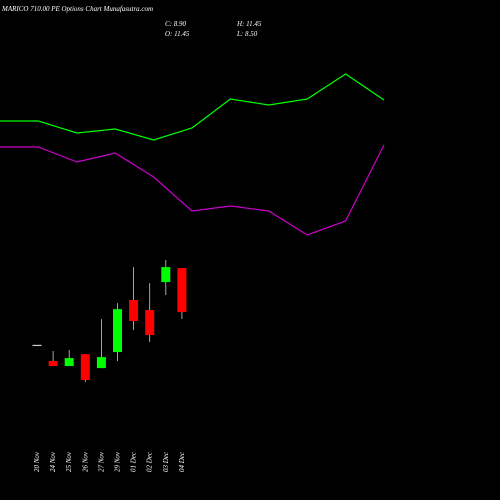 The image size is (500, 500). What do you see at coordinates (37, 461) in the screenshot?
I see `x-tick-label: 20 Nov` at bounding box center [37, 461].